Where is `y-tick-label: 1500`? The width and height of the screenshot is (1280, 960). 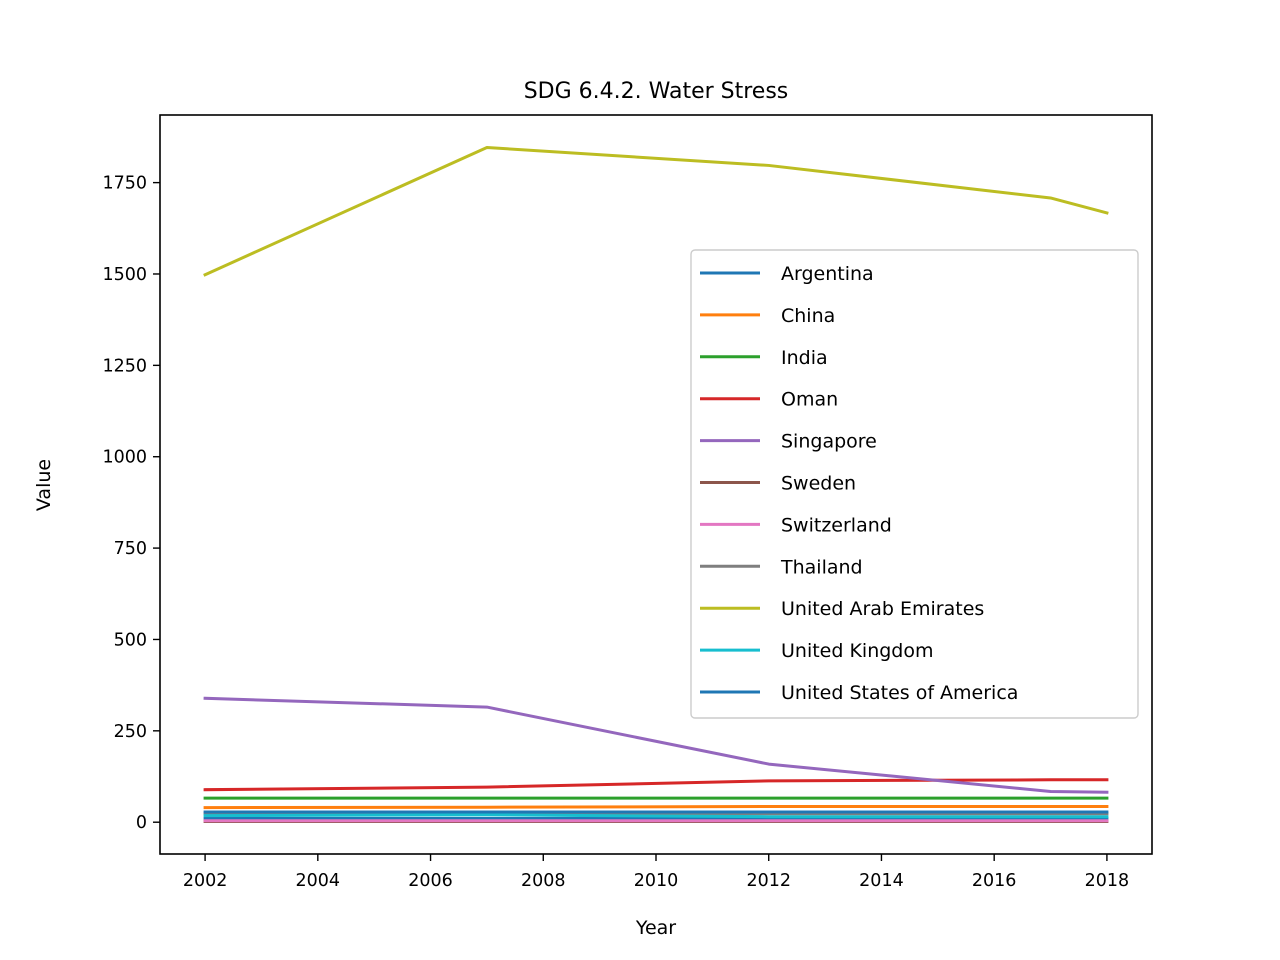 y-tick-label: 1500 is located at coordinates (124, 275).